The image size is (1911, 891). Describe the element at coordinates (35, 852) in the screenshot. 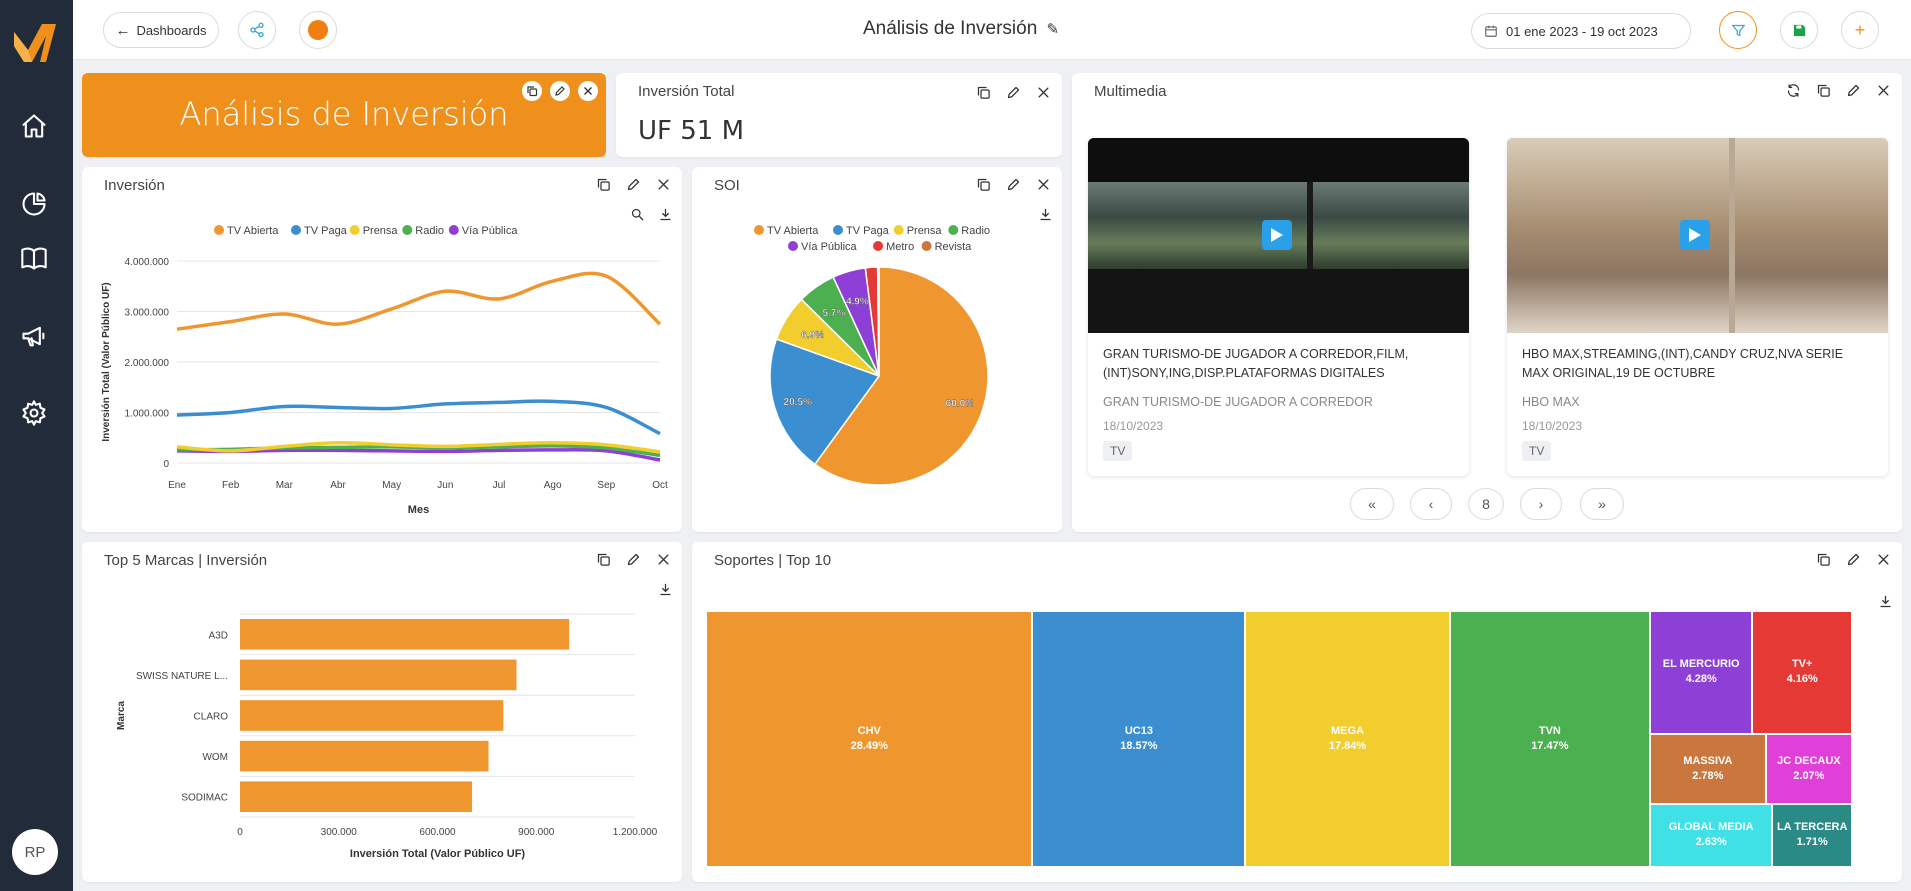

I see `avatar: RP` at that location.